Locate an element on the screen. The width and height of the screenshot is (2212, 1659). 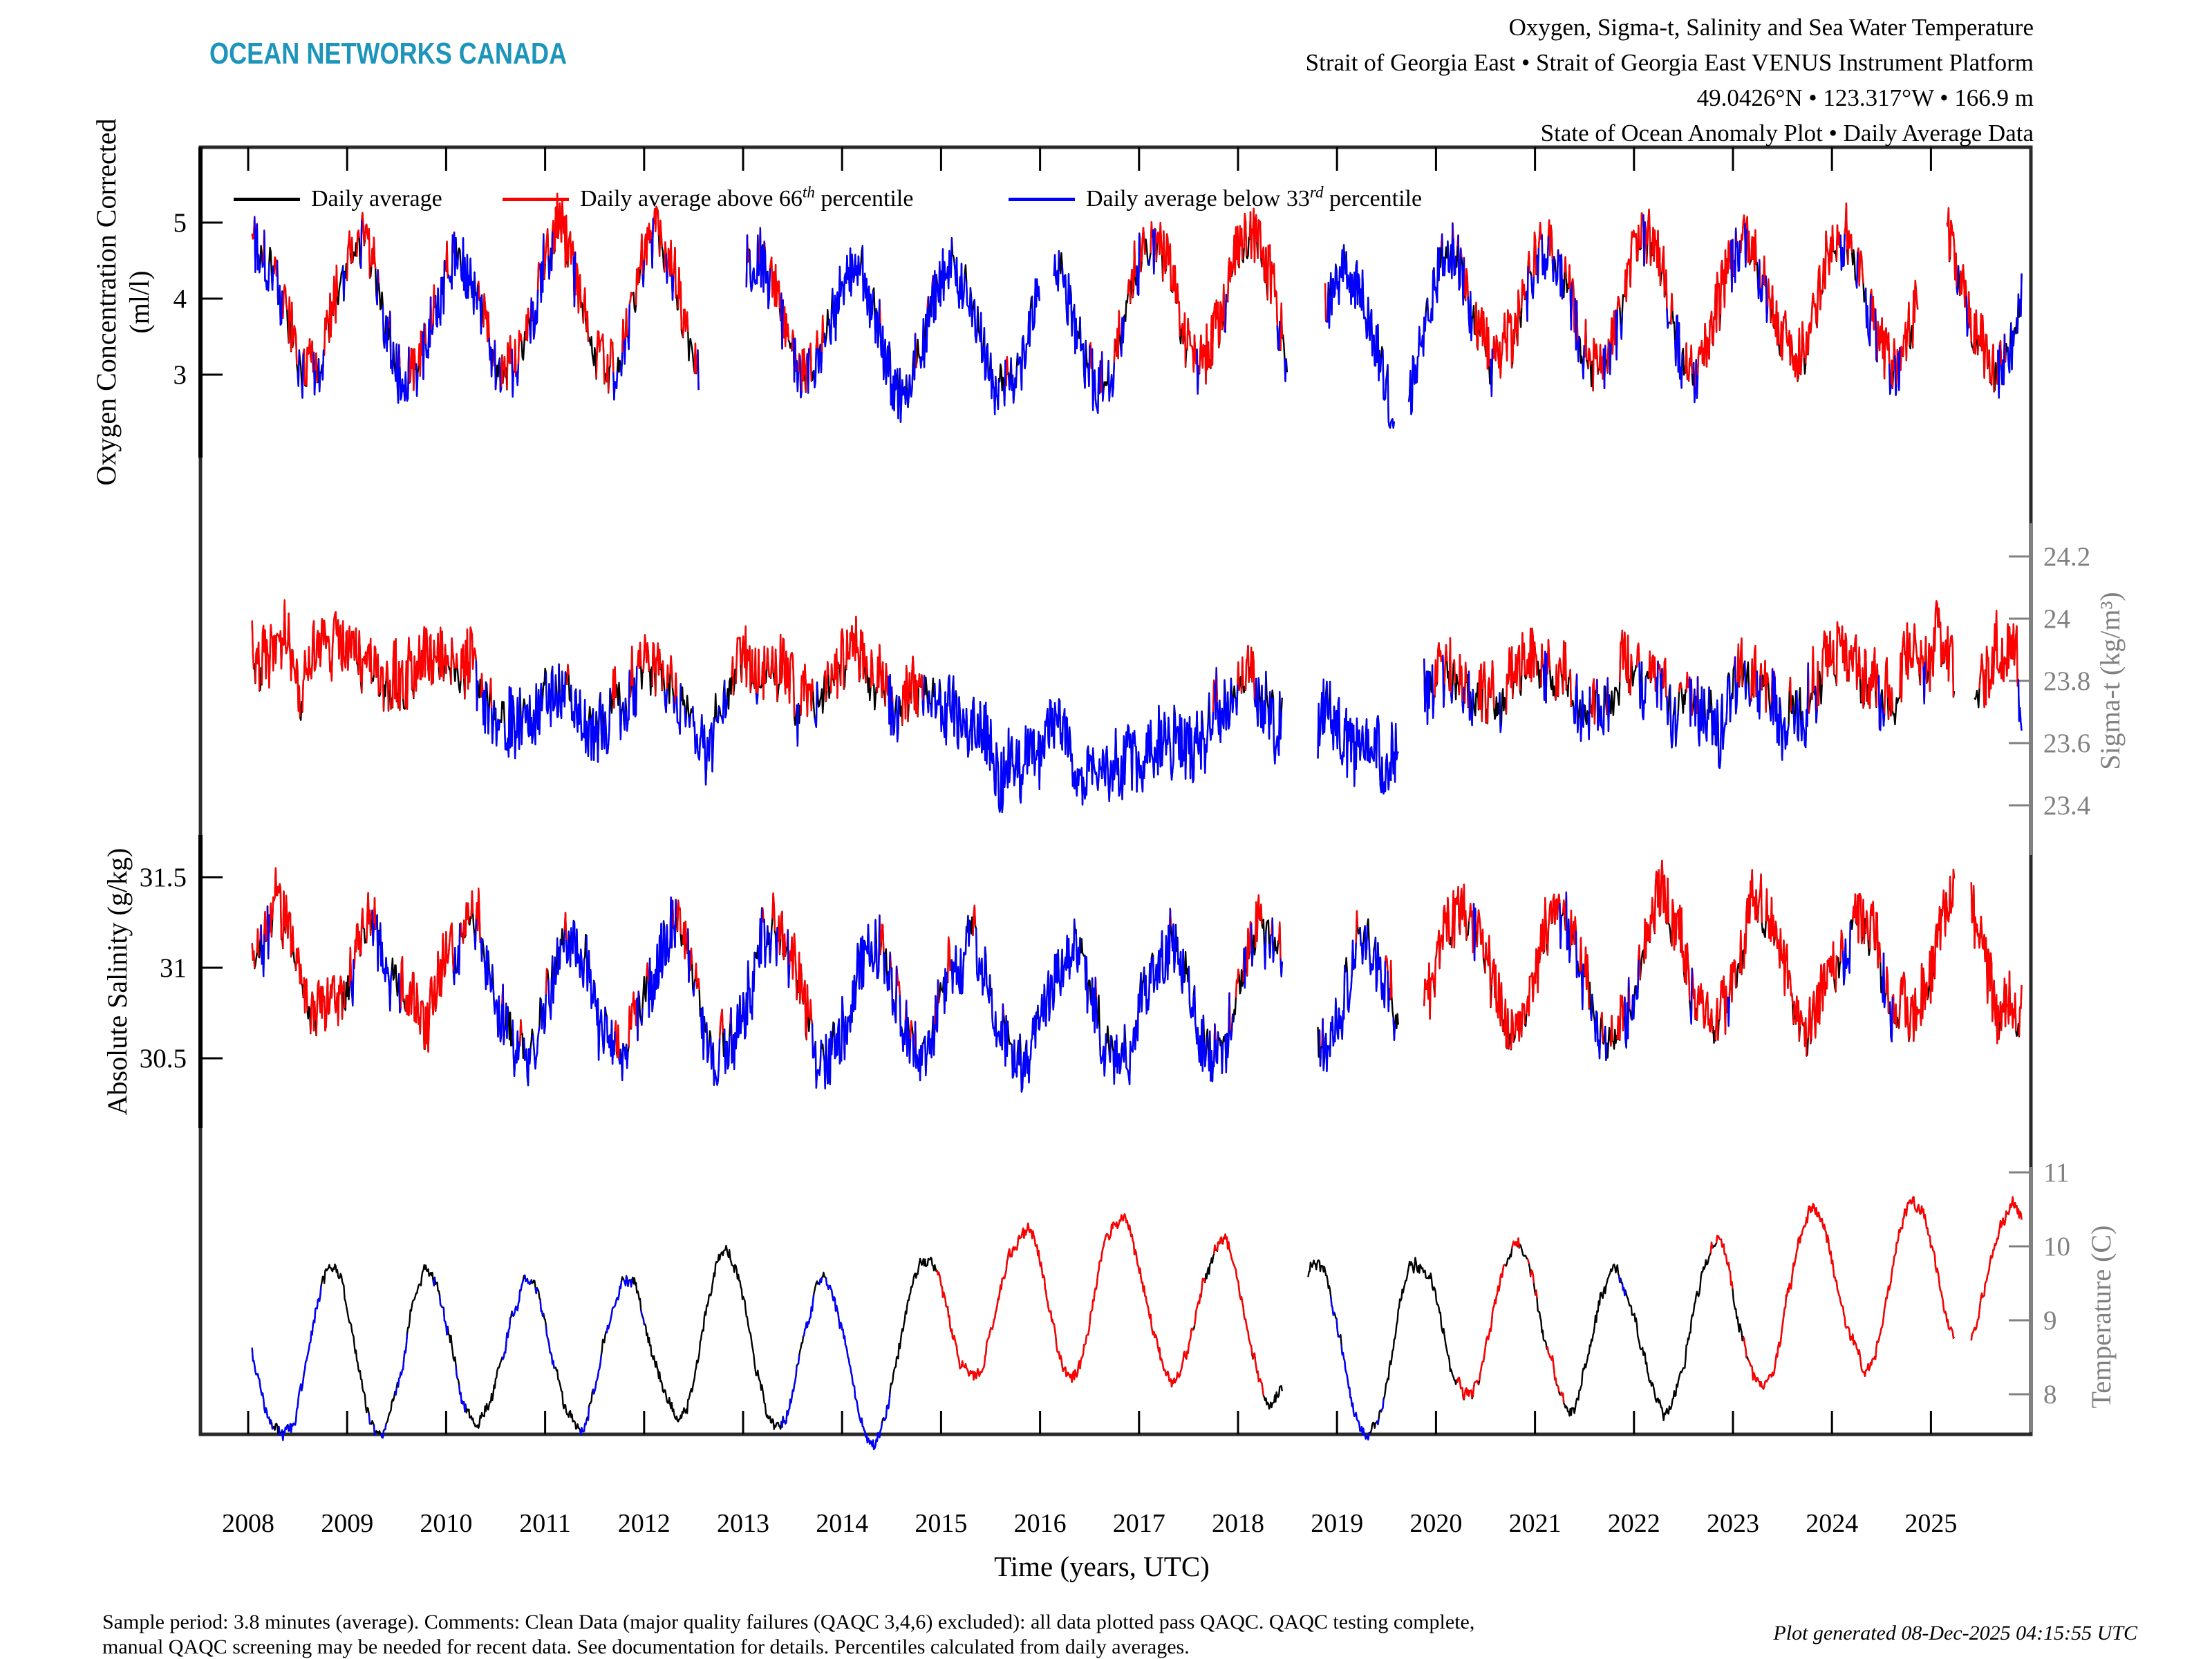
series-temperature-below-p33 is located at coordinates (939, 1363).